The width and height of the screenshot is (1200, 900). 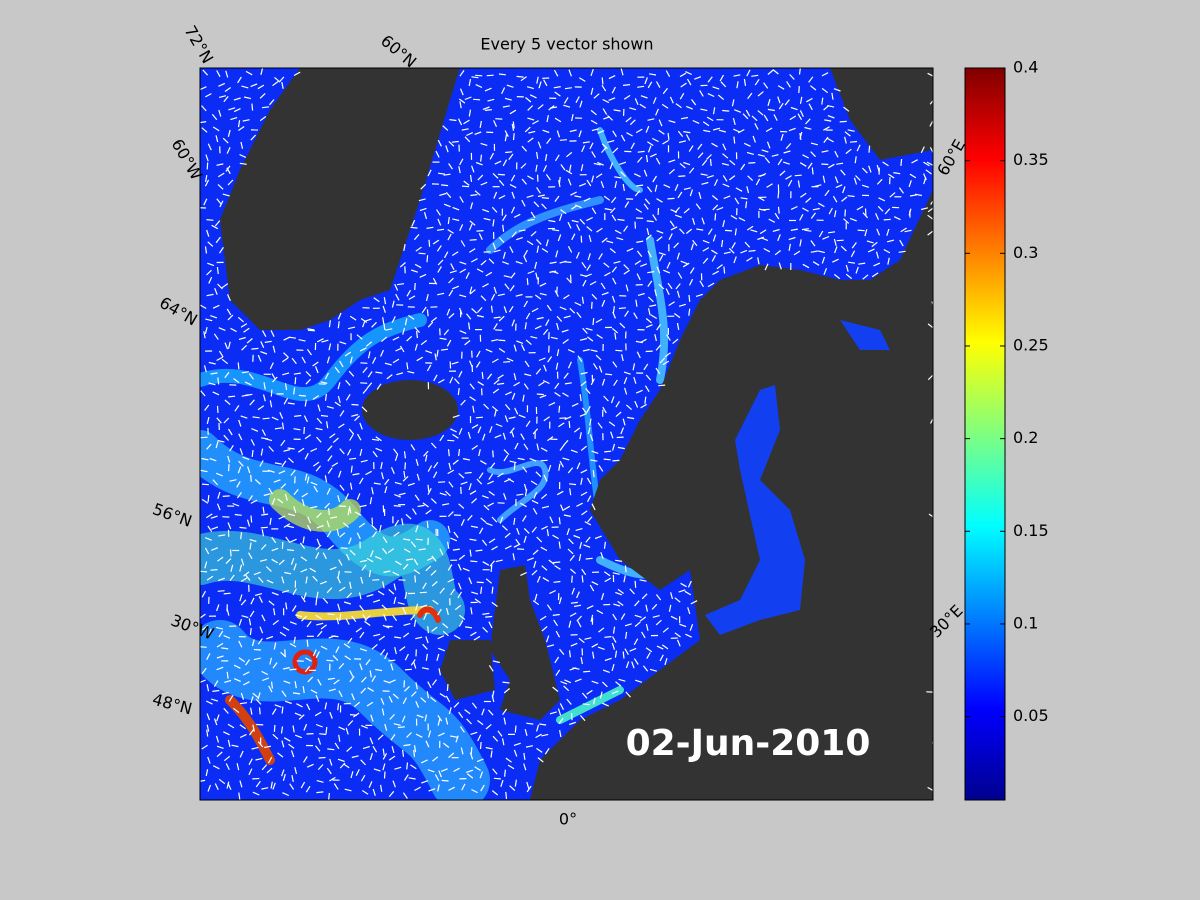 I want to click on colorbar-tick-label: 0.35, so click(x=1031, y=159).